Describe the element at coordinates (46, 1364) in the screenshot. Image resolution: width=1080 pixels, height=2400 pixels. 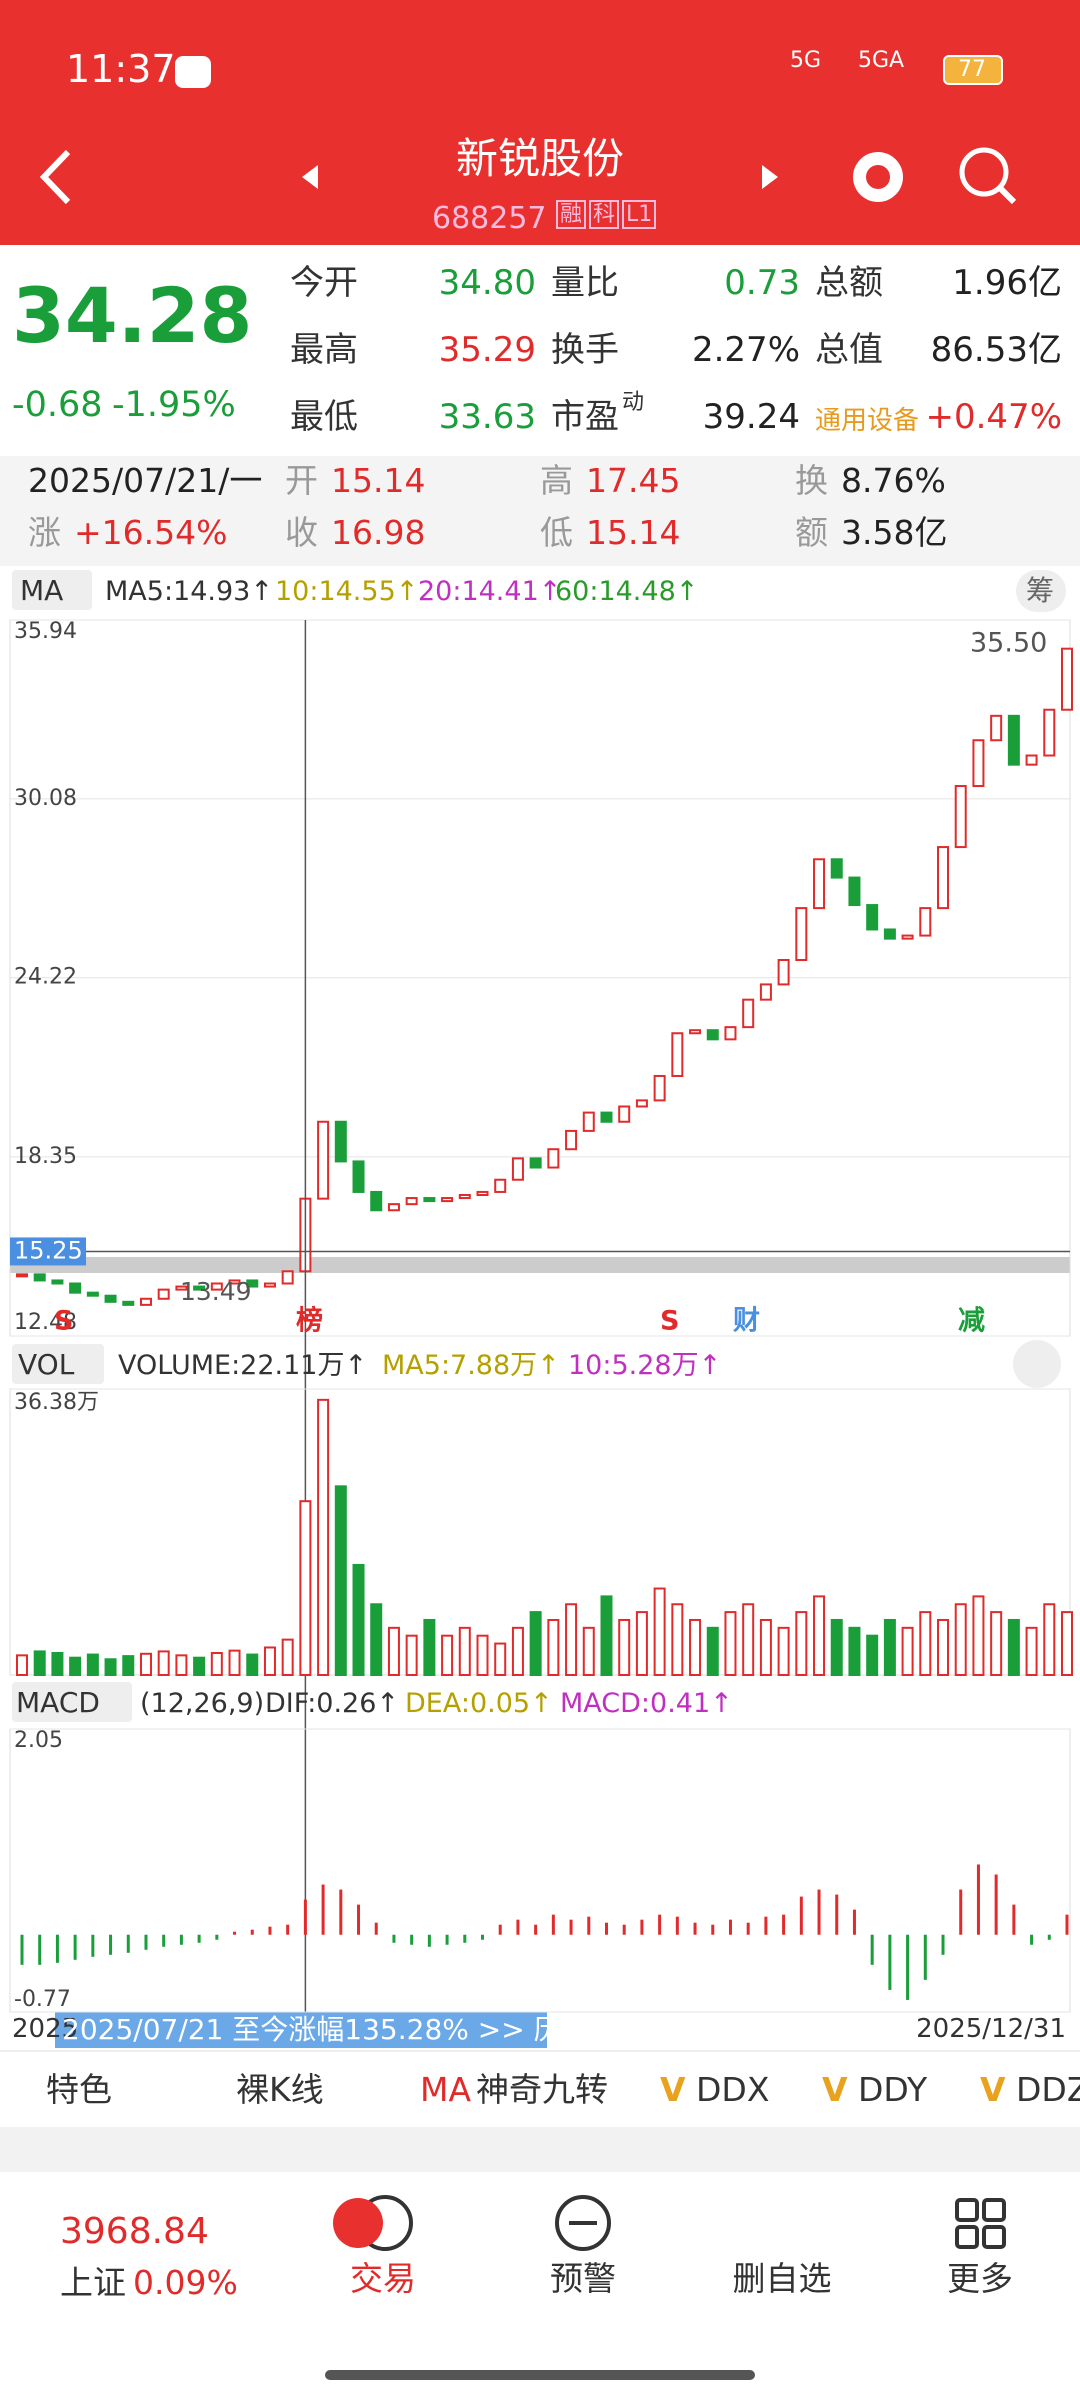
I see `vol-button: VOL` at that location.